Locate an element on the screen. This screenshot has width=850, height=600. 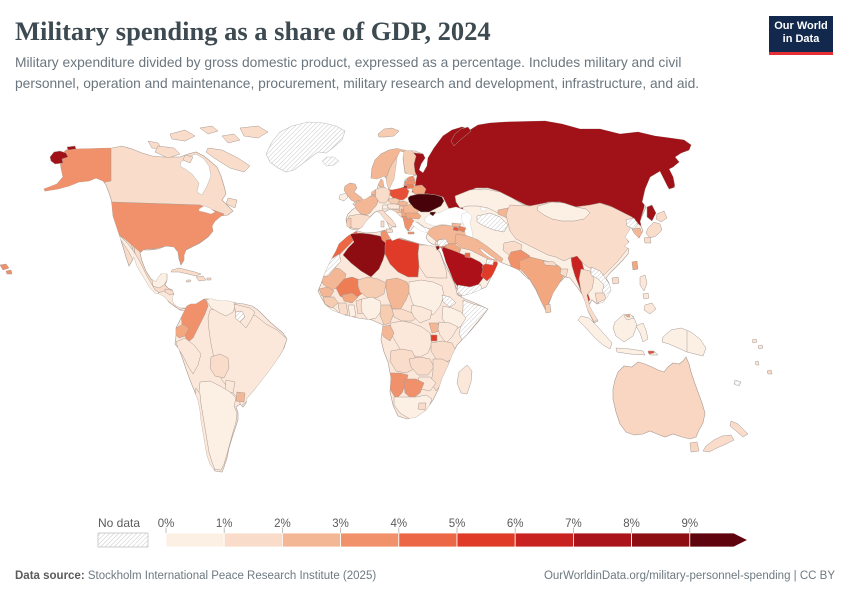
svg-text: 9% is located at coordinates (689, 524).